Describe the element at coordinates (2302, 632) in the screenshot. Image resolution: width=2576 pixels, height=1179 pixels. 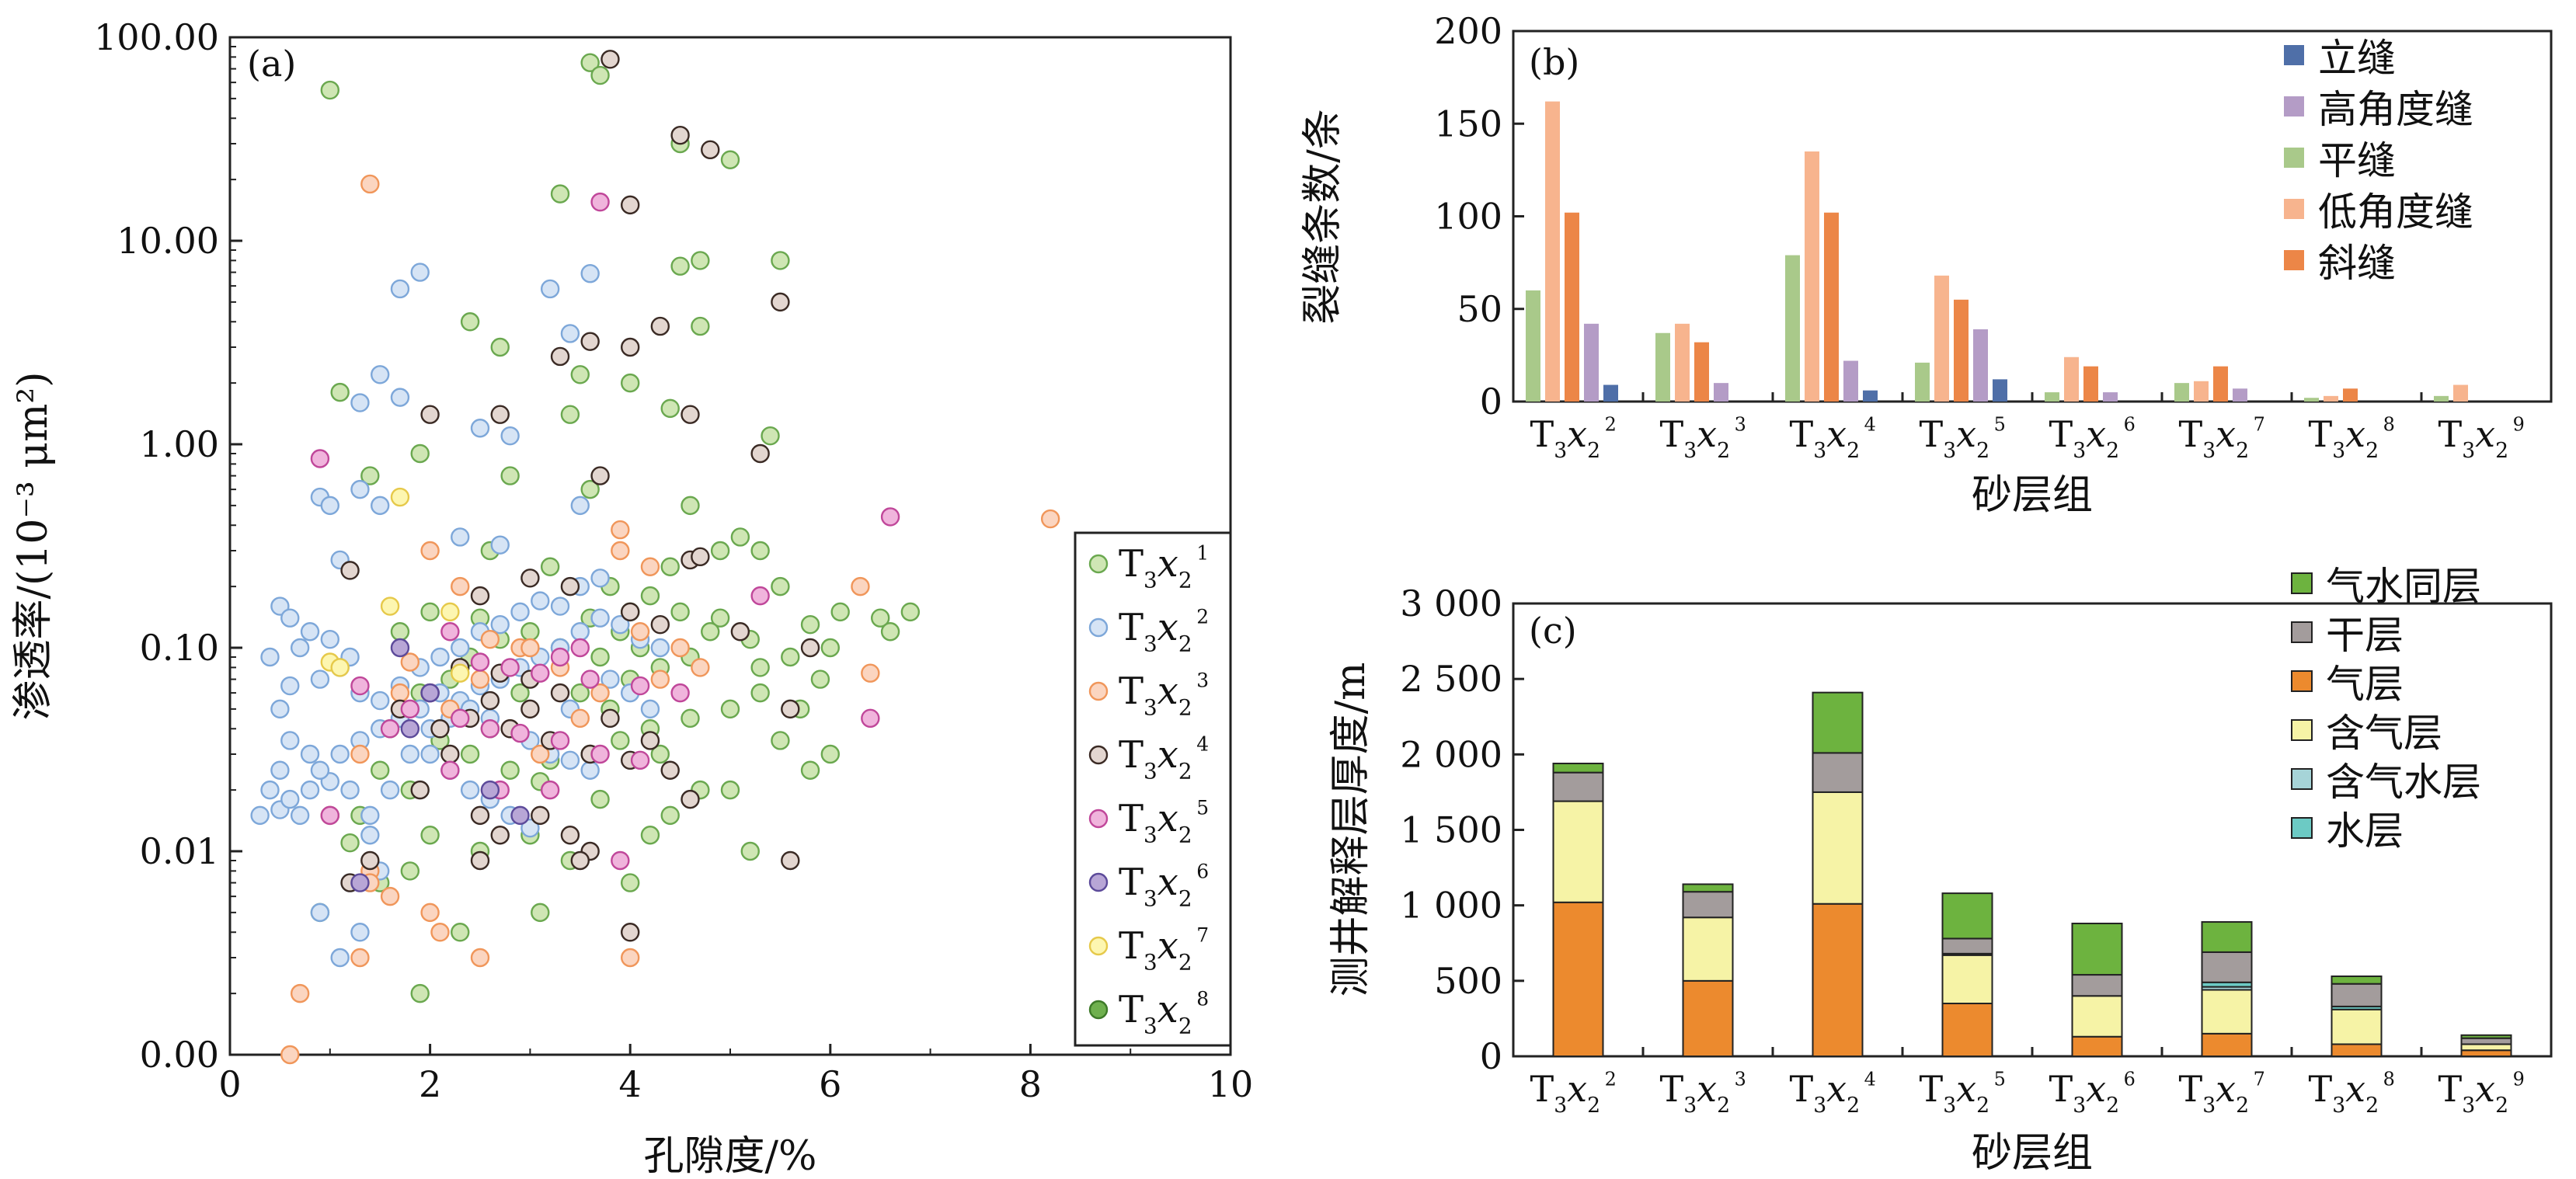
I see `panel-c-legend-swatch` at that location.